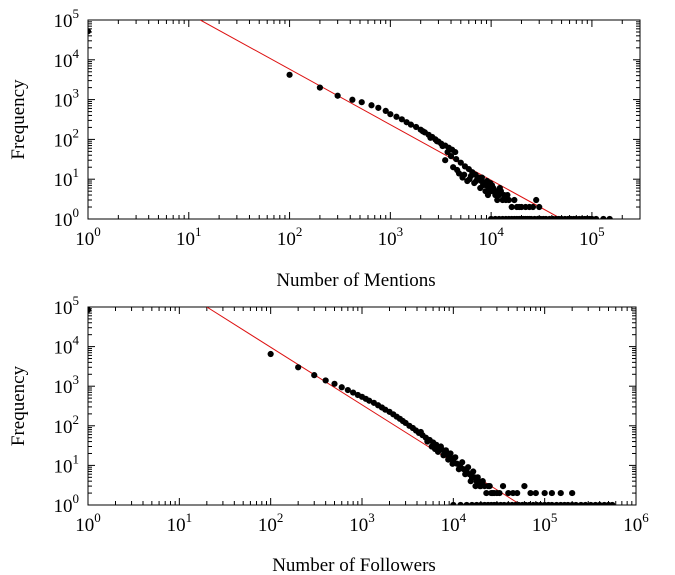  I want to click on followers-x-axis-title: Number of Followers, so click(354, 565).